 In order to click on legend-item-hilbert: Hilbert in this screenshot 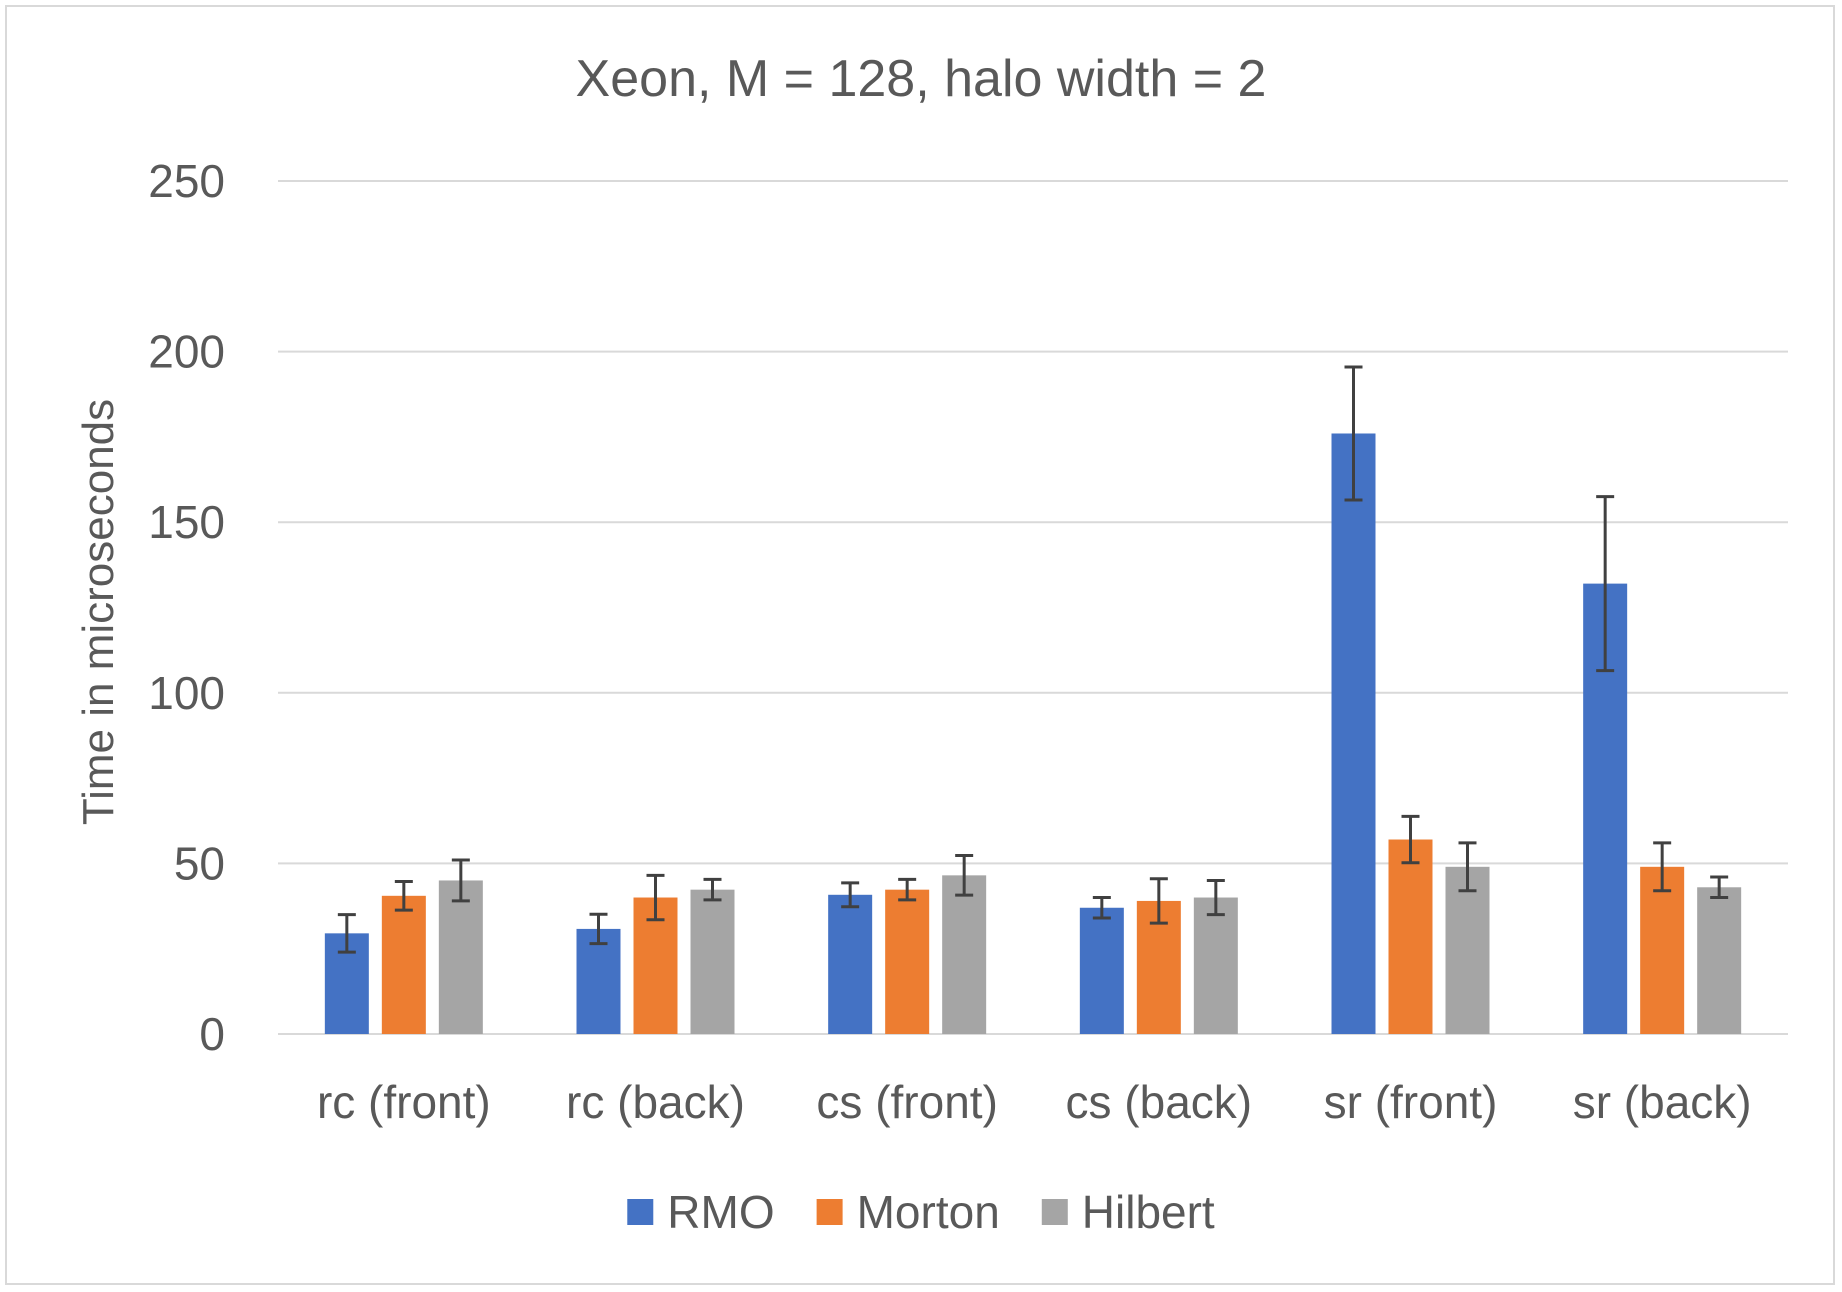, I will do `click(1128, 1212)`.